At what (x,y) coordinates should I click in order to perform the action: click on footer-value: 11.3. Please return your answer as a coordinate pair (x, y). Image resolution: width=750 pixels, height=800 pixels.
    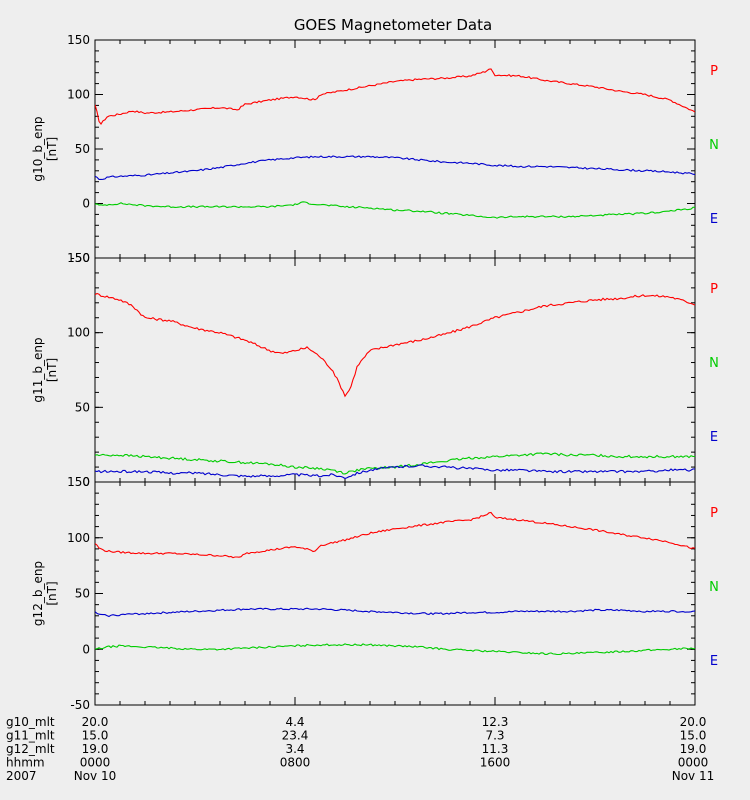
    Looking at the image, I should click on (495, 749).